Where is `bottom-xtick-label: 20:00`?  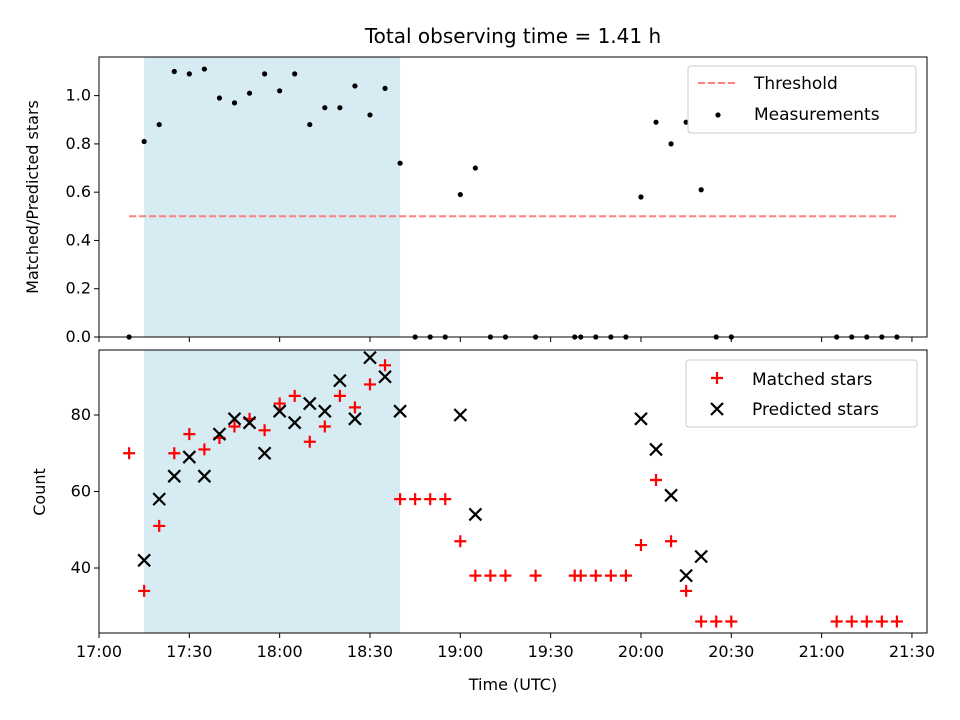
bottom-xtick-label: 20:00 is located at coordinates (641, 651).